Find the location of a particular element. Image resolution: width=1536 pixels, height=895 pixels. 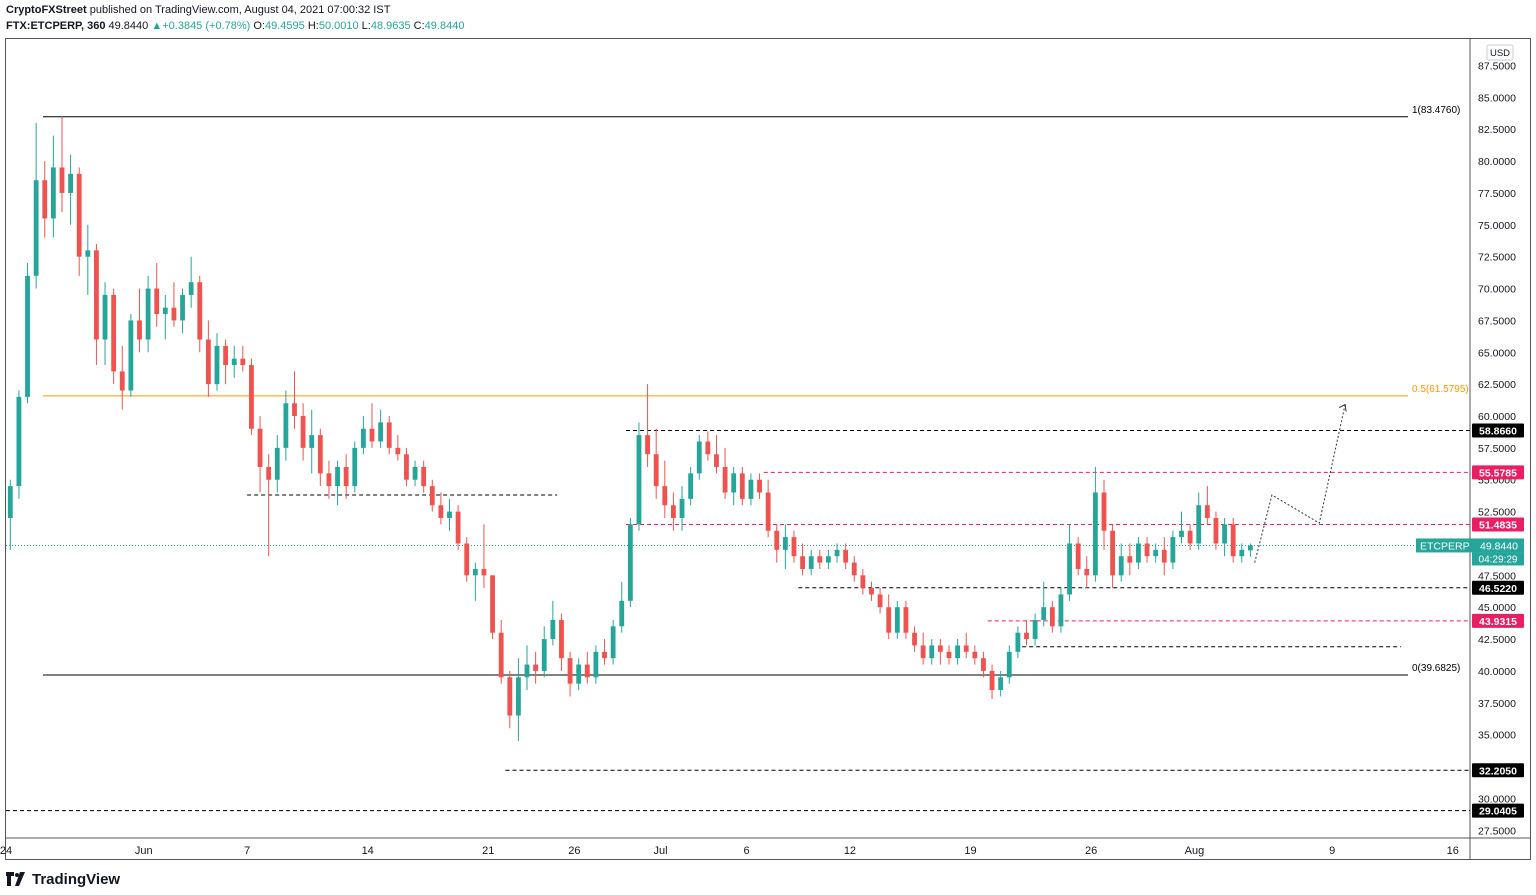

price-tick-label: 70.0000 is located at coordinates (1497, 290).